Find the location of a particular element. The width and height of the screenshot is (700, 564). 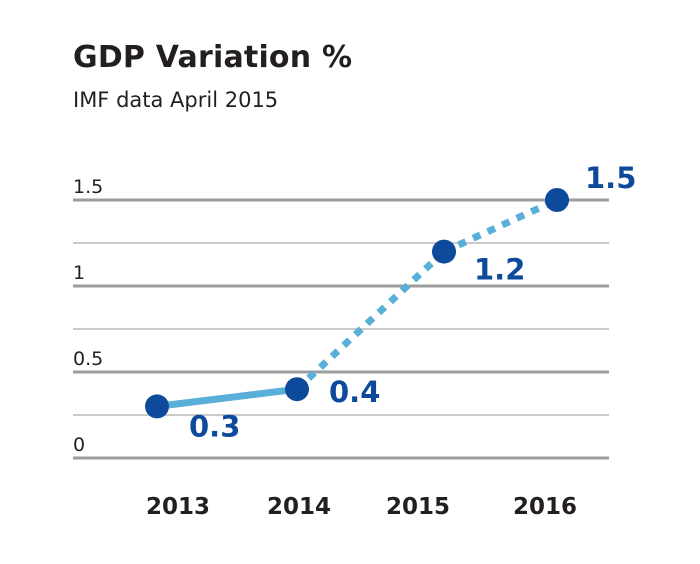

chart-title: GDP Variation % is located at coordinates (213, 57).